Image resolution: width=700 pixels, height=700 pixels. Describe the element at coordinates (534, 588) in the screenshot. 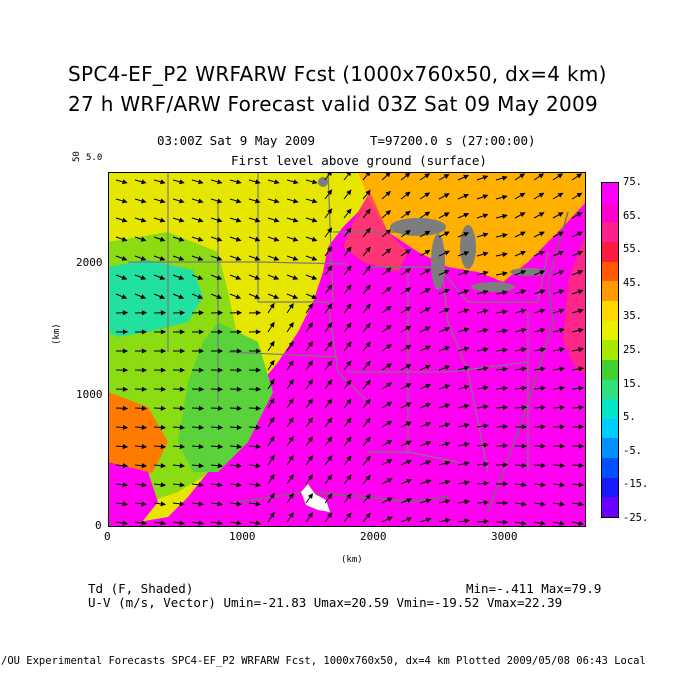

I see `field-minmax: Min=-.411 Max=79.9` at that location.